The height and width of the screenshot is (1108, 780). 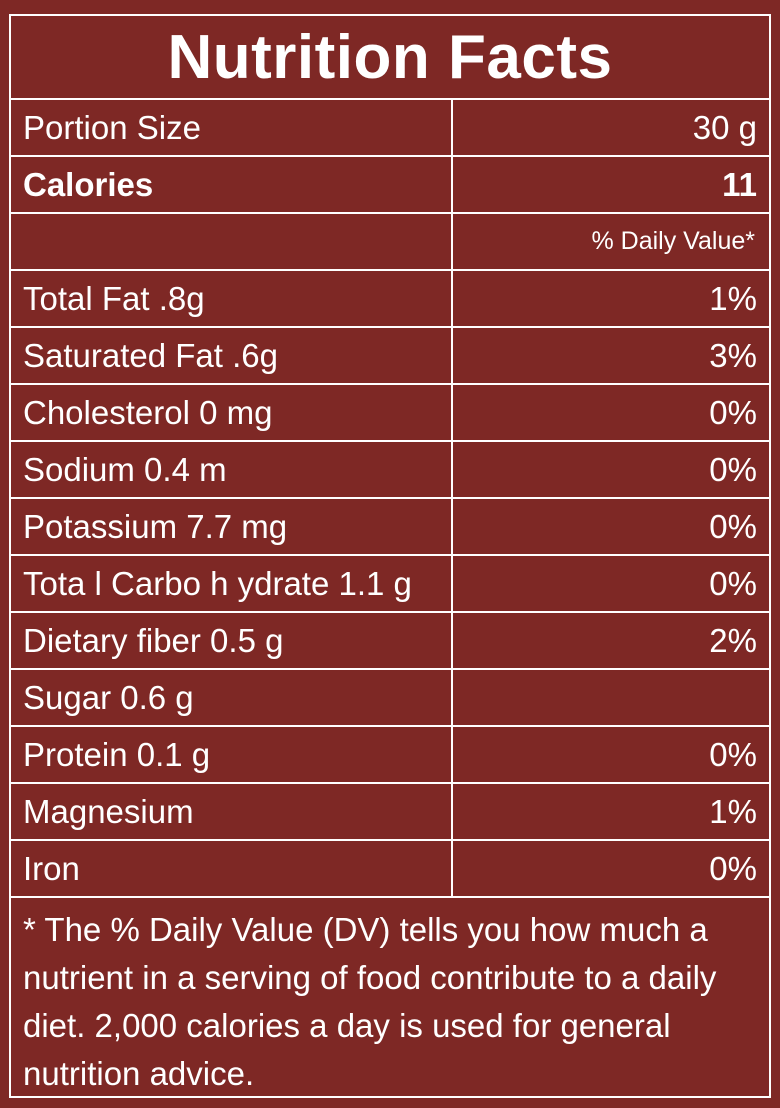 I want to click on nutrient-dv: 3%, so click(x=733, y=355).